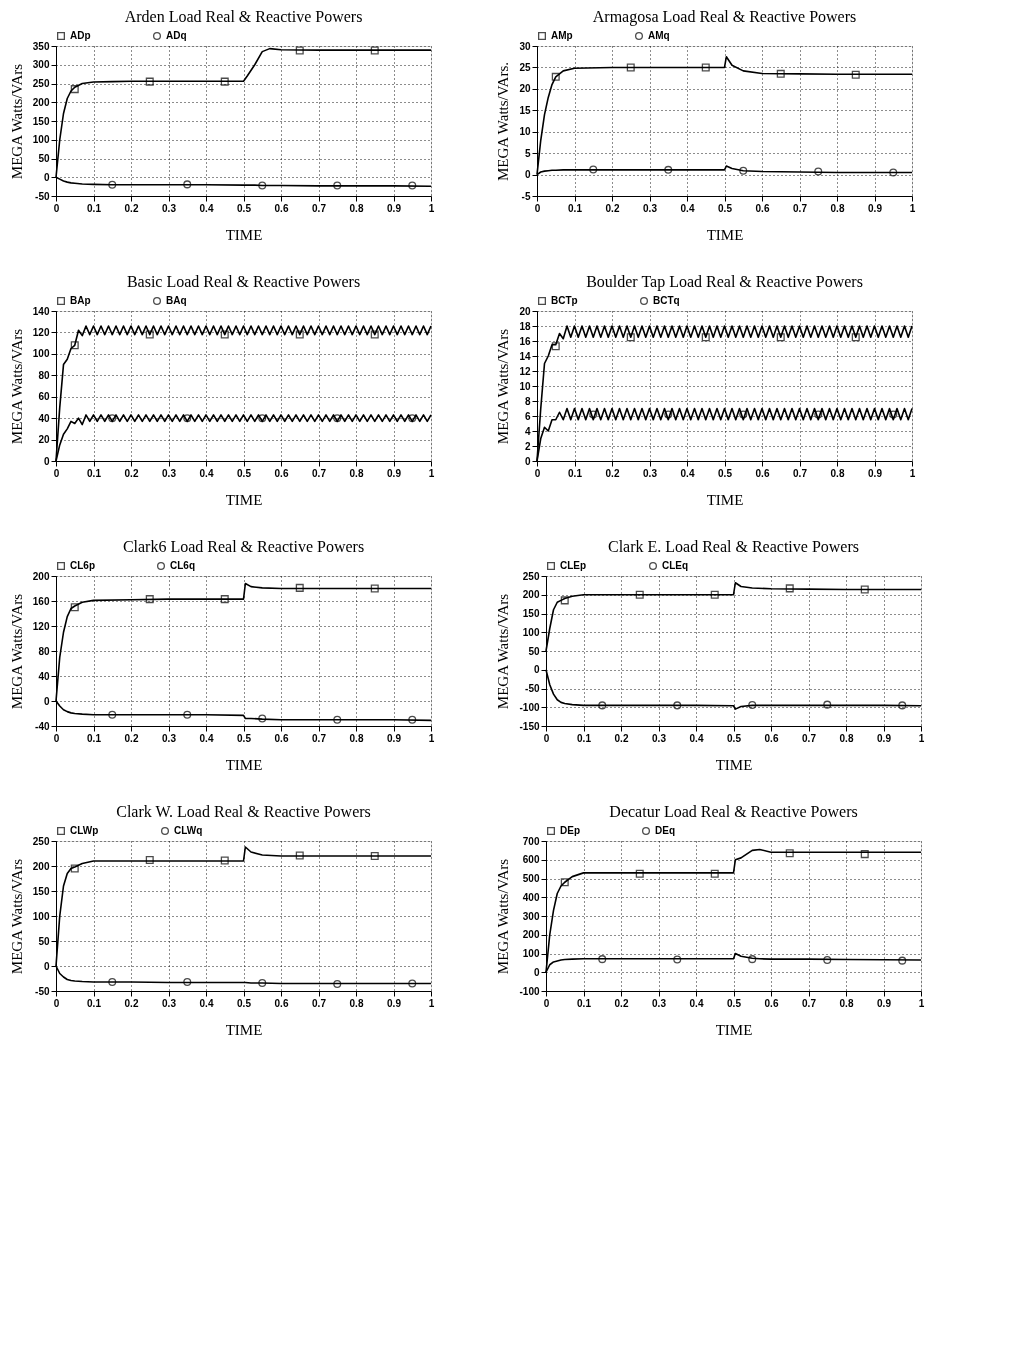 The width and height of the screenshot is (1035, 1366). Describe the element at coordinates (525, 356) in the screenshot. I see `y-tick-label: 14` at that location.